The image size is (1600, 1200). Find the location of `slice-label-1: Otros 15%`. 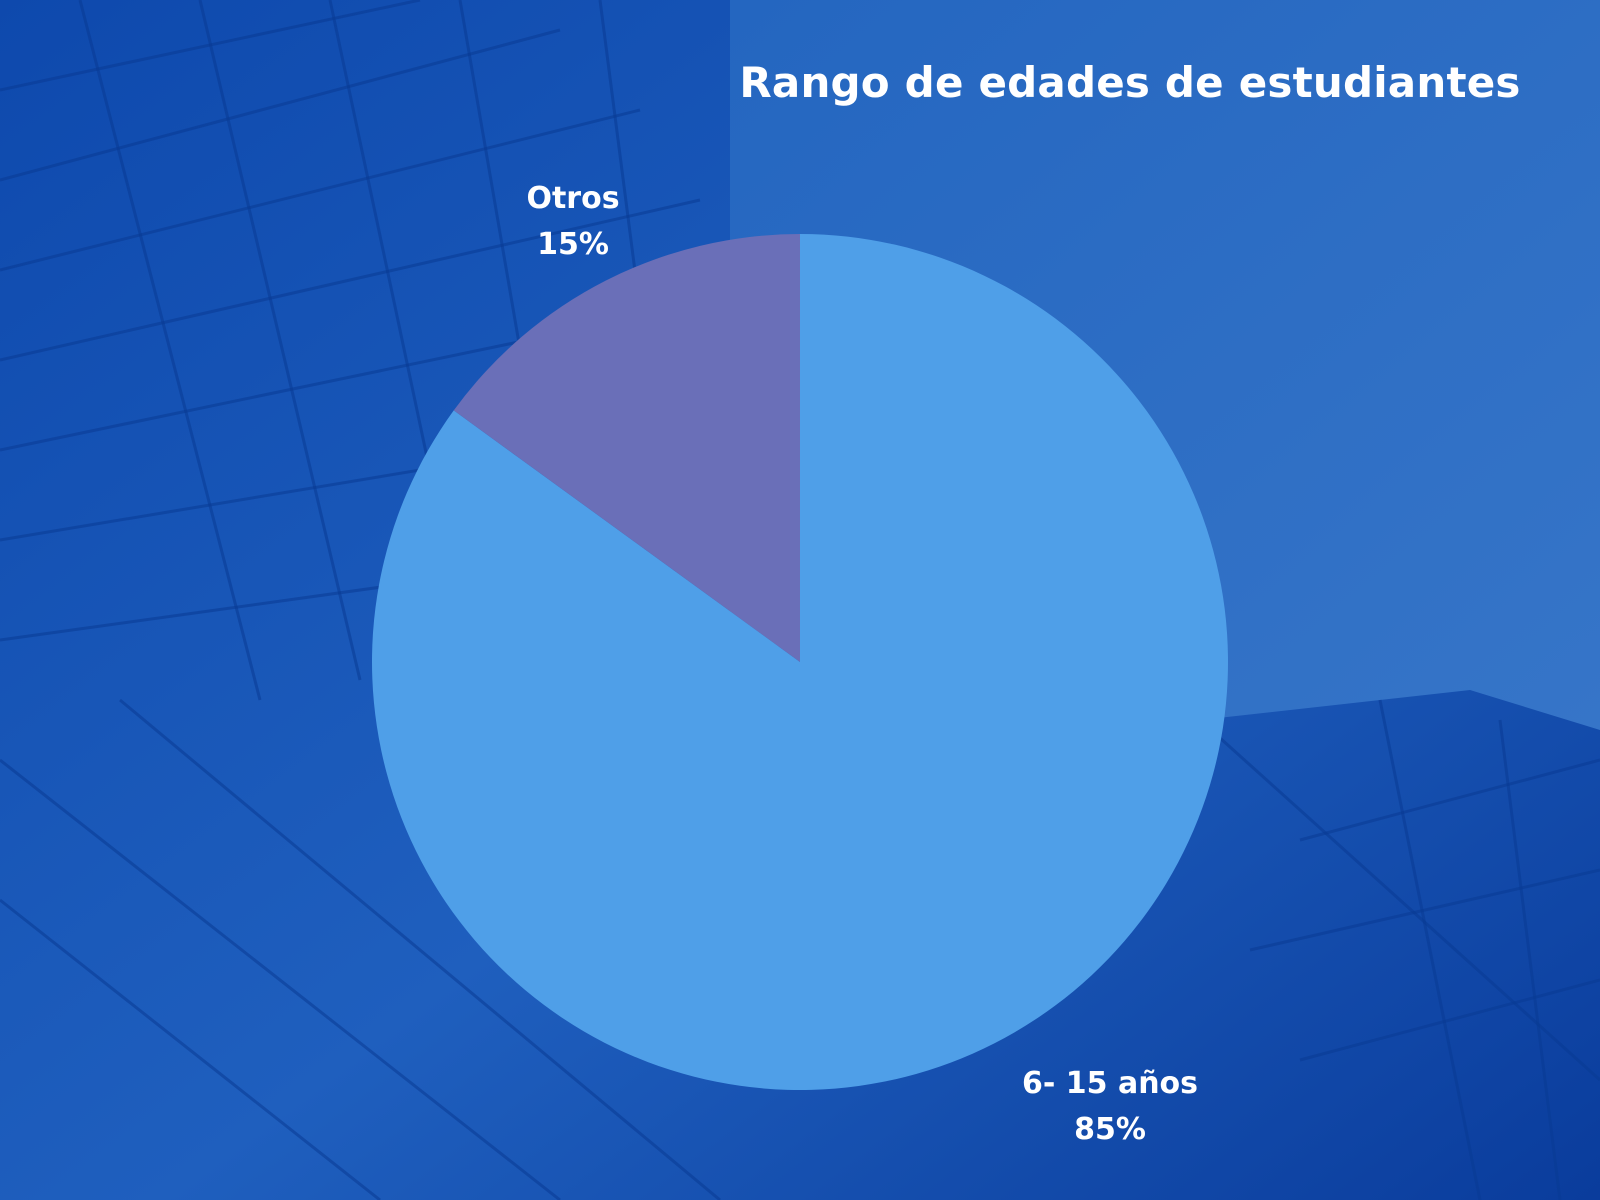

slice-label-1: Otros 15% is located at coordinates (572, 222).